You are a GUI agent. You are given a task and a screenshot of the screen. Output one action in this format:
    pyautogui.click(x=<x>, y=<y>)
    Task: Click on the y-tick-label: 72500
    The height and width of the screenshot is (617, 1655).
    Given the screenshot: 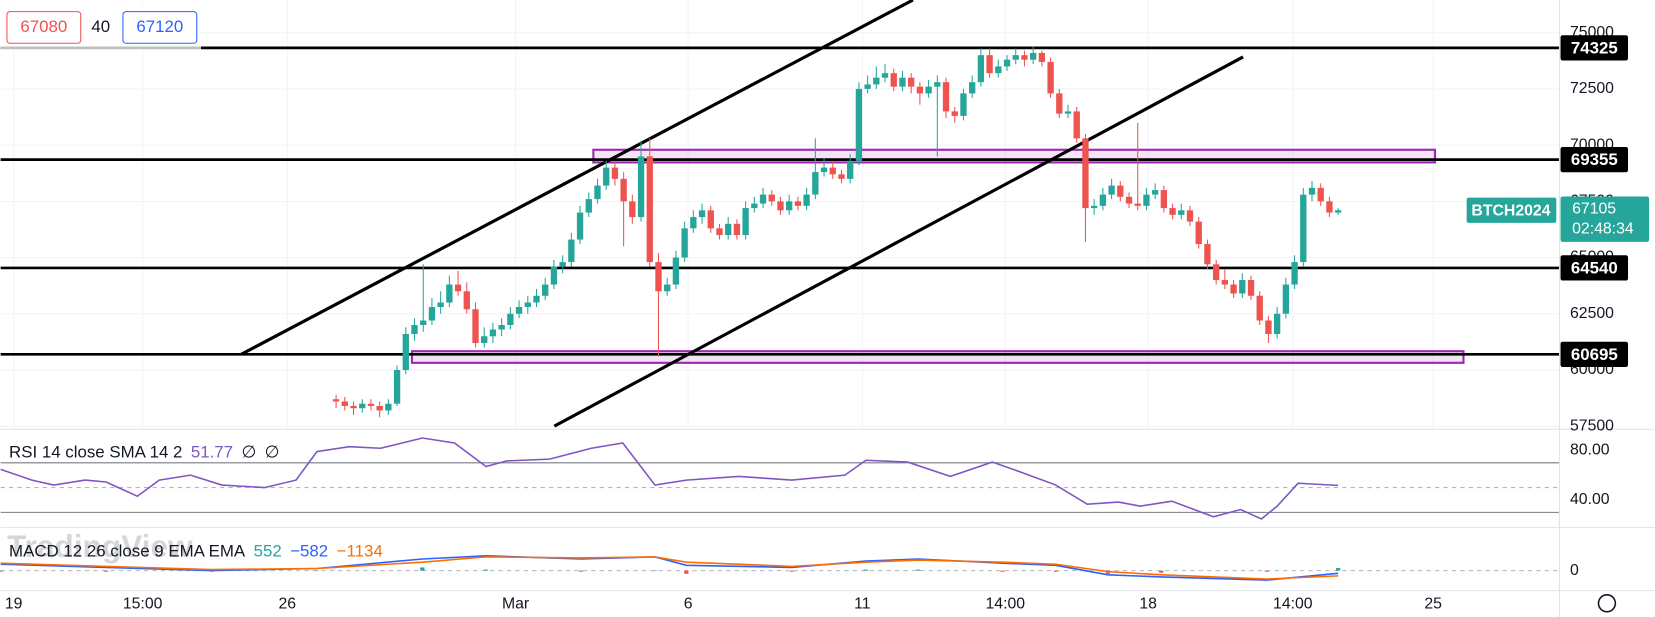 What is the action you would take?
    pyautogui.click(x=1592, y=88)
    